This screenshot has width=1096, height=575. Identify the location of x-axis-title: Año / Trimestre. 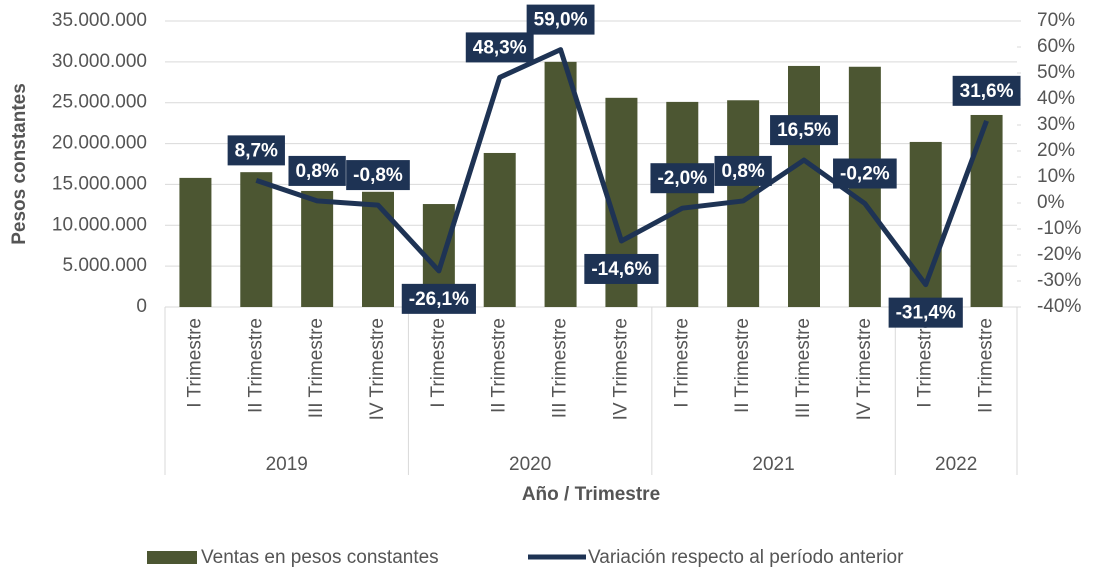
(591, 494).